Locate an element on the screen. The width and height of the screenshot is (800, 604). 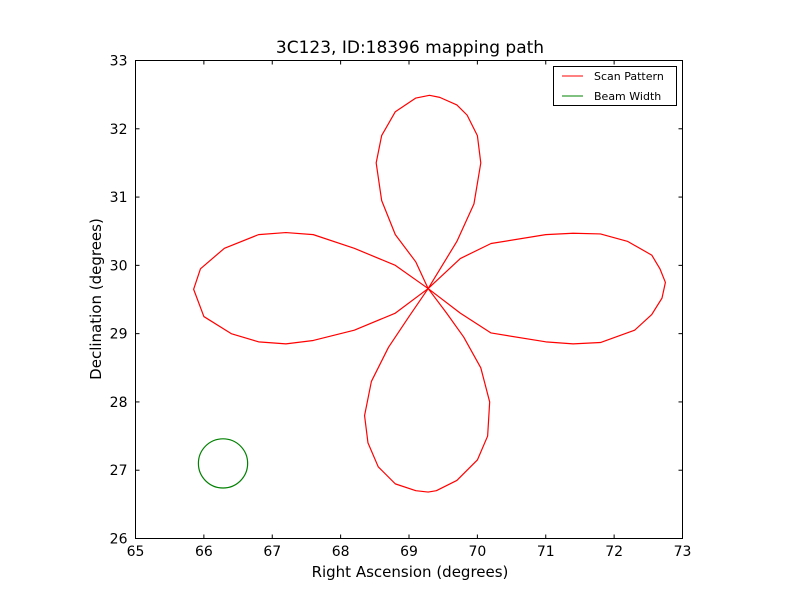
y-tick-label: 26 is located at coordinates (119, 540).